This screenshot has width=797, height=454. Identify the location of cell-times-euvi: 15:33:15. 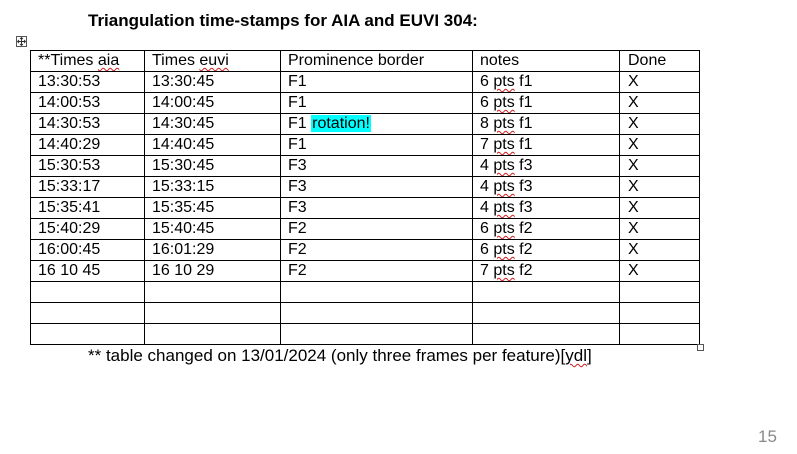
(212, 187).